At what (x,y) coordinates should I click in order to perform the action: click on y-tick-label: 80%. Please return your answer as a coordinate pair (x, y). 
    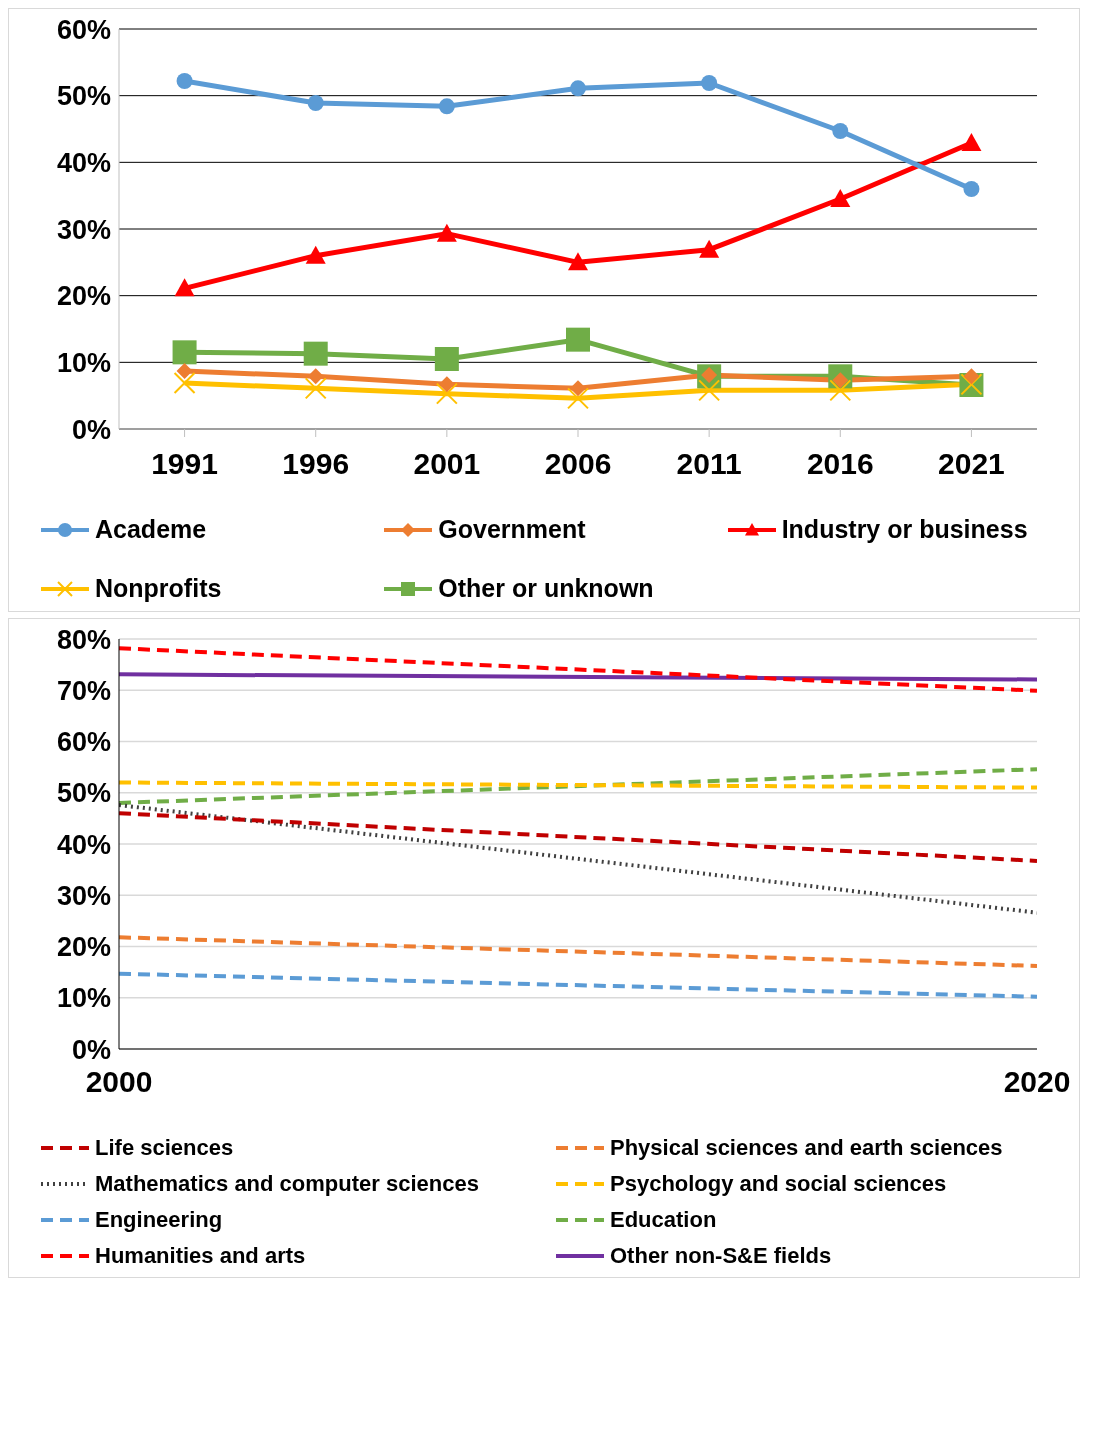
    Looking at the image, I should click on (83, 639).